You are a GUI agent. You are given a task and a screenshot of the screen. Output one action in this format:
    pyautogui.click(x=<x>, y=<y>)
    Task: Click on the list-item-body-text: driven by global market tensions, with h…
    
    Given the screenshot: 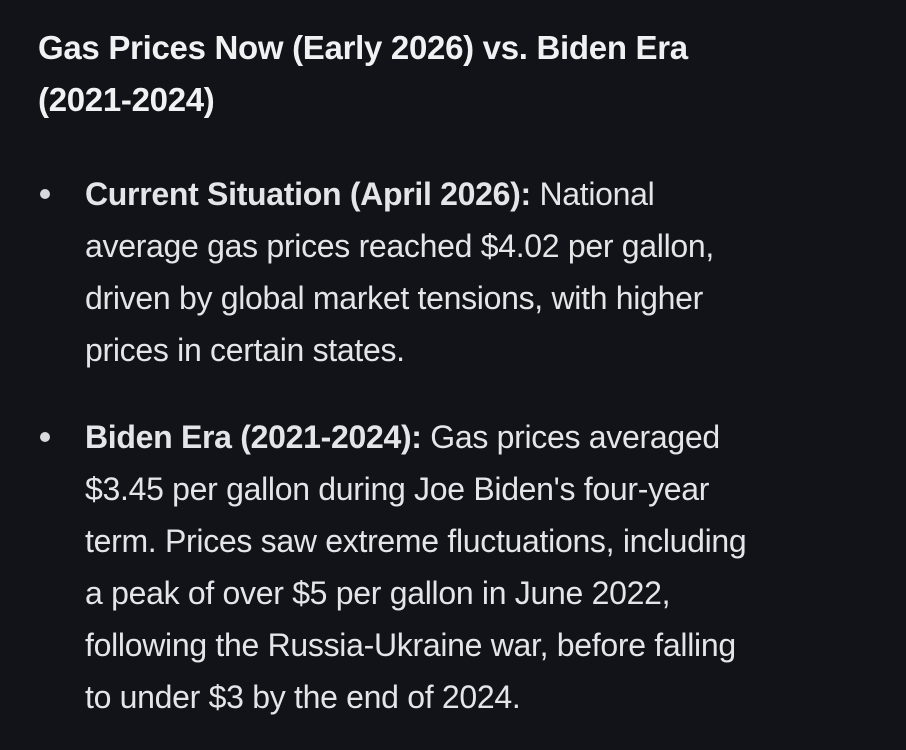 What is the action you would take?
    pyautogui.click(x=394, y=298)
    